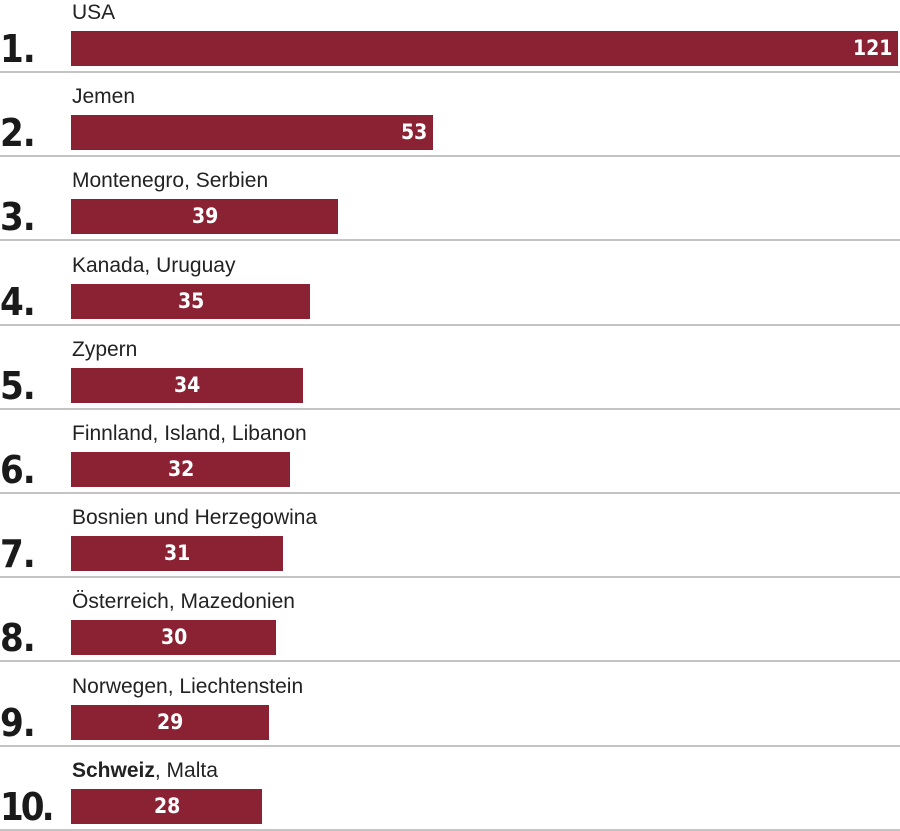  I want to click on rank-number: 10., so click(27, 807).